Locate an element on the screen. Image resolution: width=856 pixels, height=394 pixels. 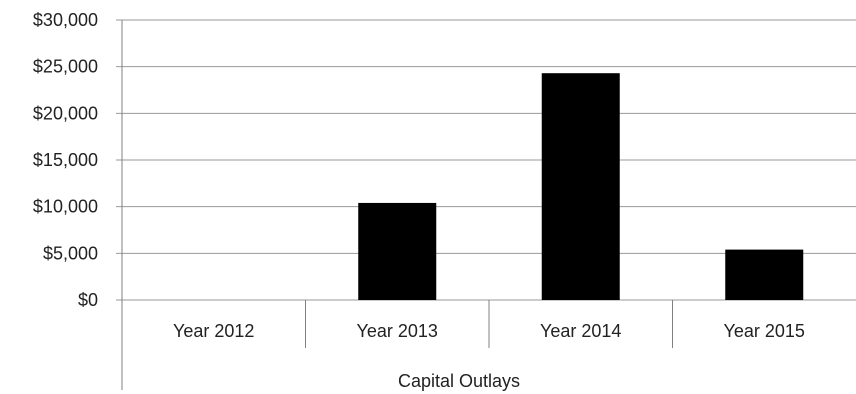
y-tick-label: $0 is located at coordinates (88, 300).